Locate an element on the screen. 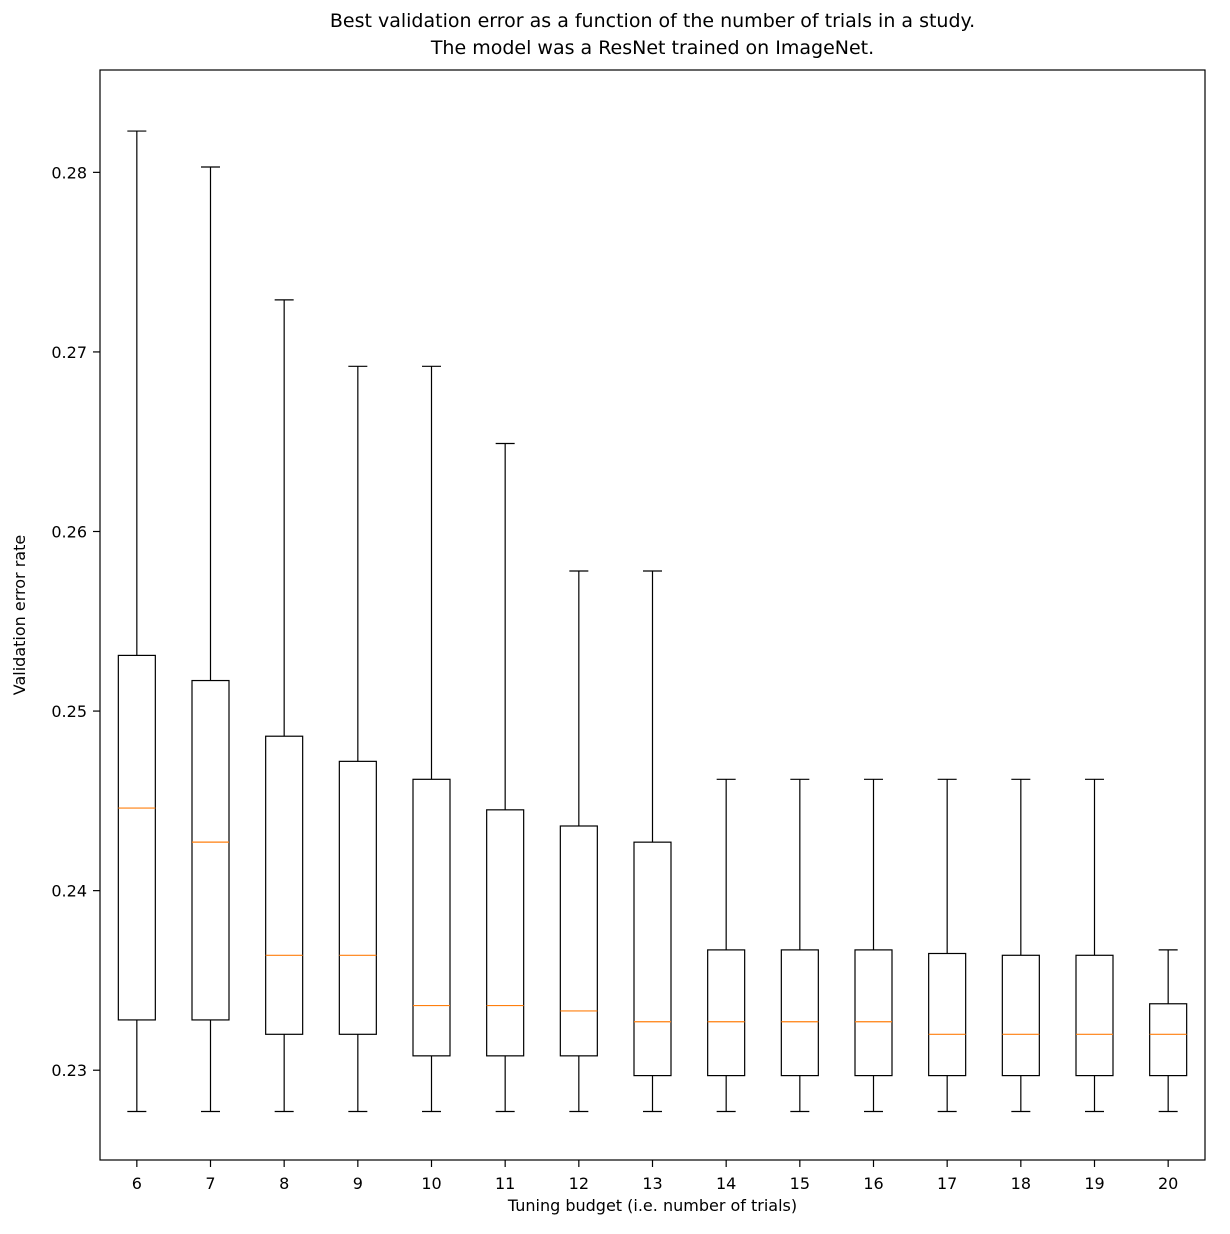 This screenshot has height=1234, width=1230. x-tick-label: 19 is located at coordinates (1094, 1183).